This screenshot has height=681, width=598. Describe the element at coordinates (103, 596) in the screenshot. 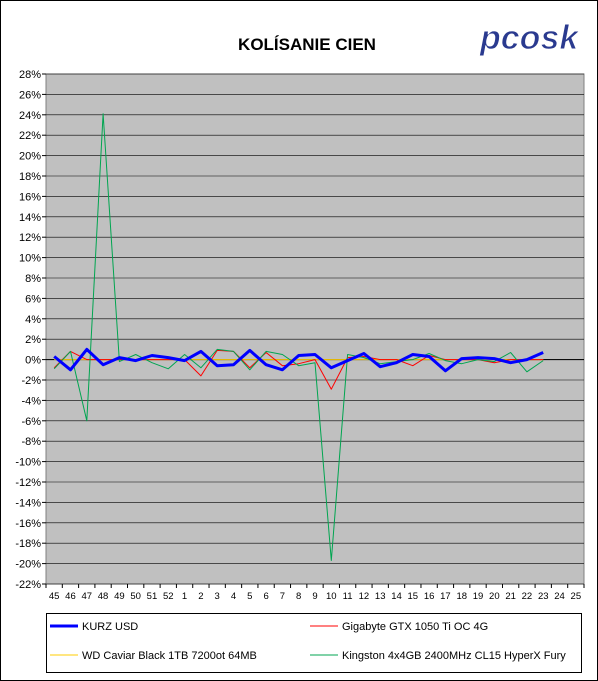

I see `x-tick-label: 48` at that location.